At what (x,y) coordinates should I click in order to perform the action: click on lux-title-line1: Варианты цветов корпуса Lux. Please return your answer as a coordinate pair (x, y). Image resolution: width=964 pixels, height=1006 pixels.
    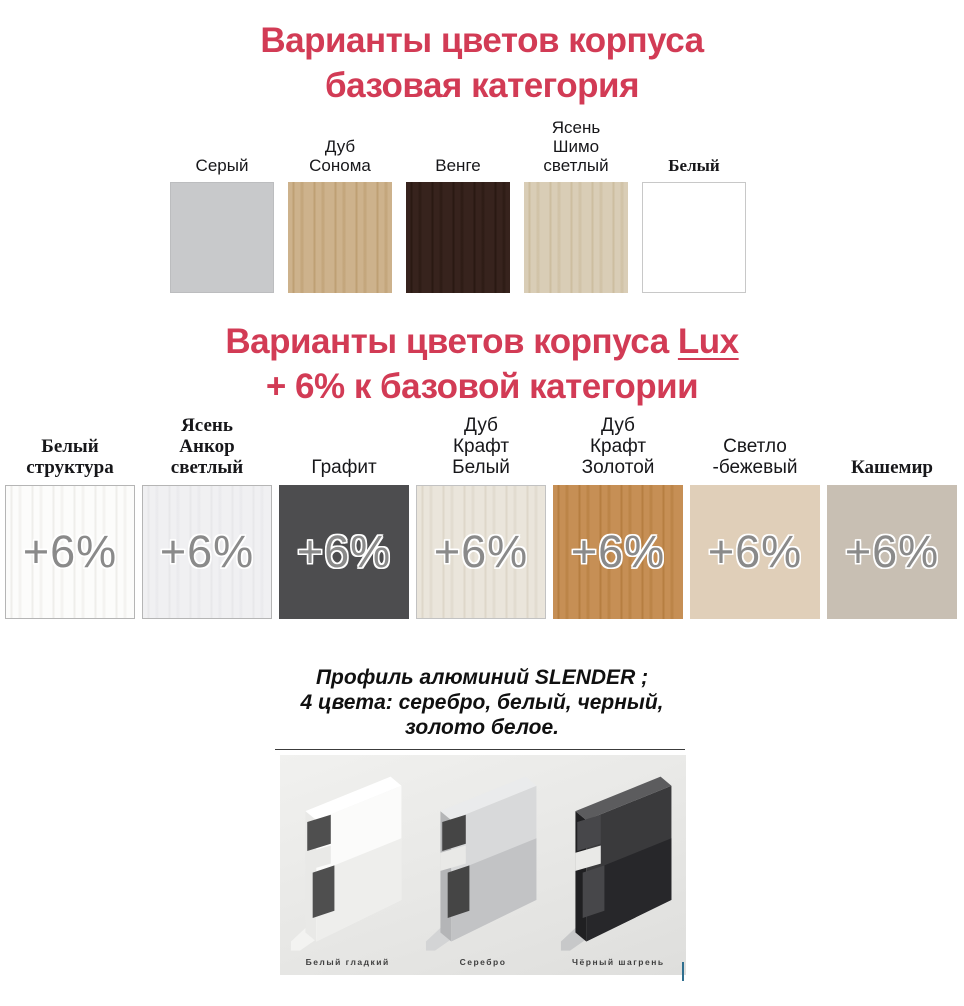
    Looking at the image, I should click on (482, 341).